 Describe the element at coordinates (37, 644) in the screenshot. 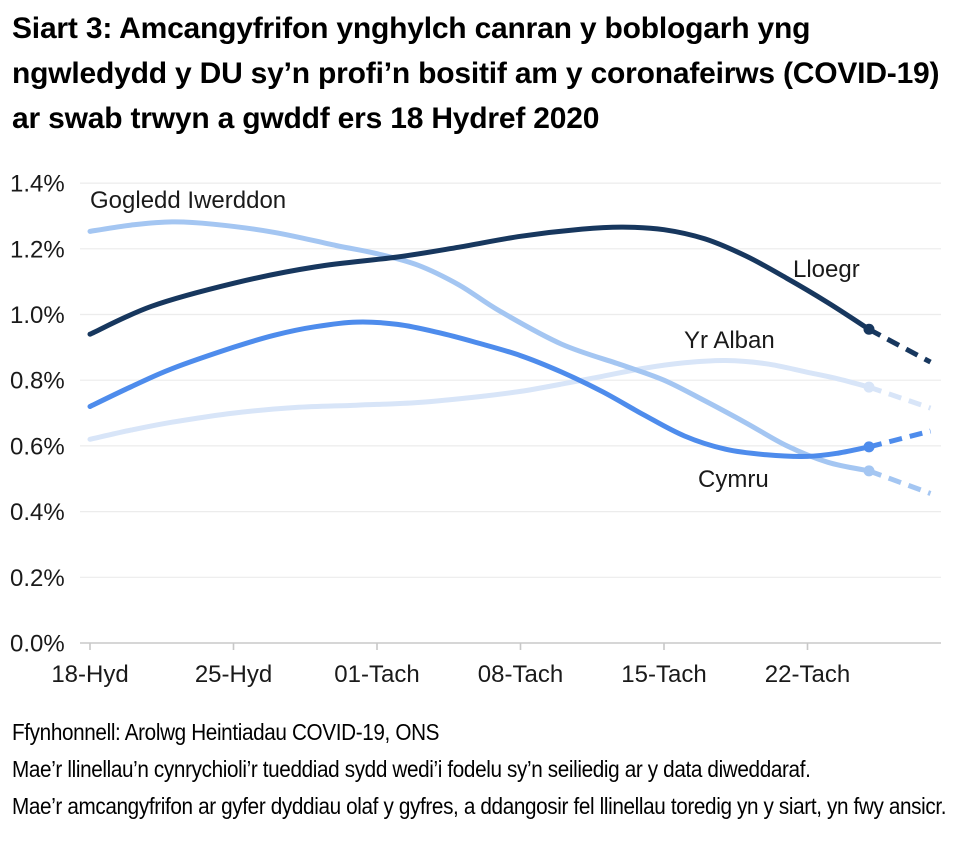

I see `y-axis-label: 0.0%` at that location.